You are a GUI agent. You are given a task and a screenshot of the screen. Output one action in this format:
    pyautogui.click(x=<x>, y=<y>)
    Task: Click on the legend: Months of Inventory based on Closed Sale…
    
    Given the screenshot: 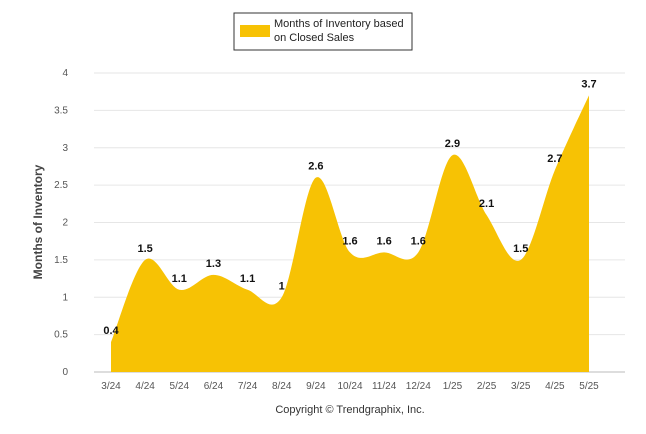 What is the action you would take?
    pyautogui.click(x=323, y=31)
    